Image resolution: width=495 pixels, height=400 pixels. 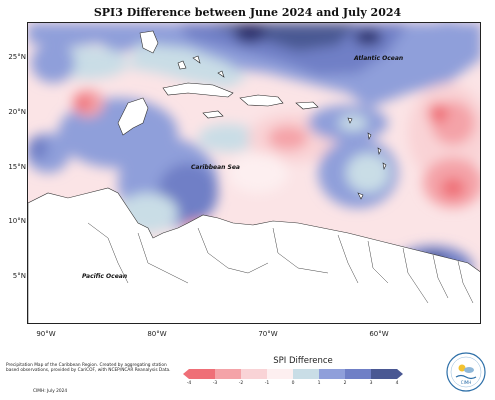 I want to click on legend-tick-label: 3, so click(x=371, y=383).